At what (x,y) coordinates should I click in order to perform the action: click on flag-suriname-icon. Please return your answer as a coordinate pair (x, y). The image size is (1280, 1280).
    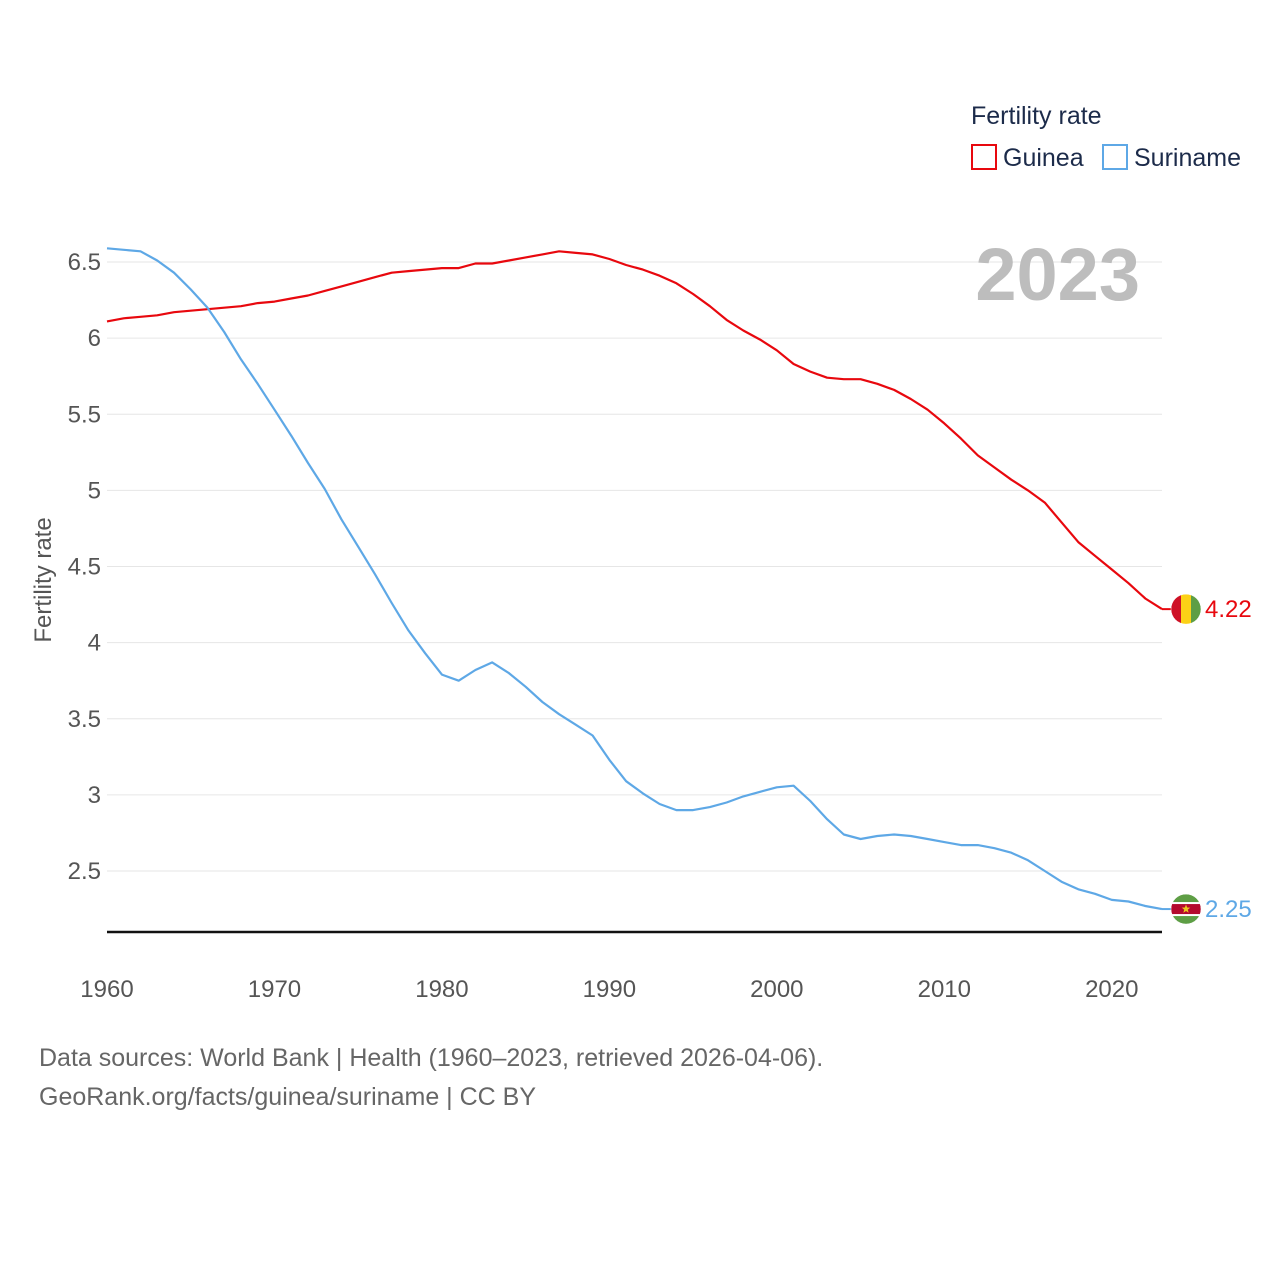
    Looking at the image, I should click on (1186, 909).